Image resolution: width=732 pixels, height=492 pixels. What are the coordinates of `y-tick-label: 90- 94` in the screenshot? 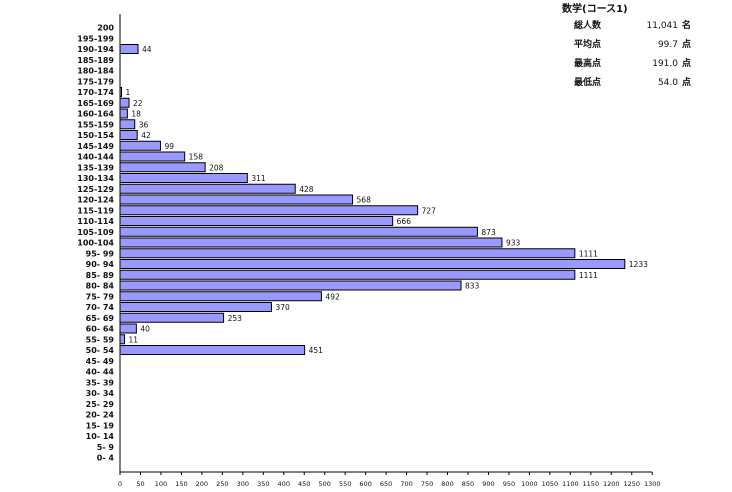 It's located at (100, 264).